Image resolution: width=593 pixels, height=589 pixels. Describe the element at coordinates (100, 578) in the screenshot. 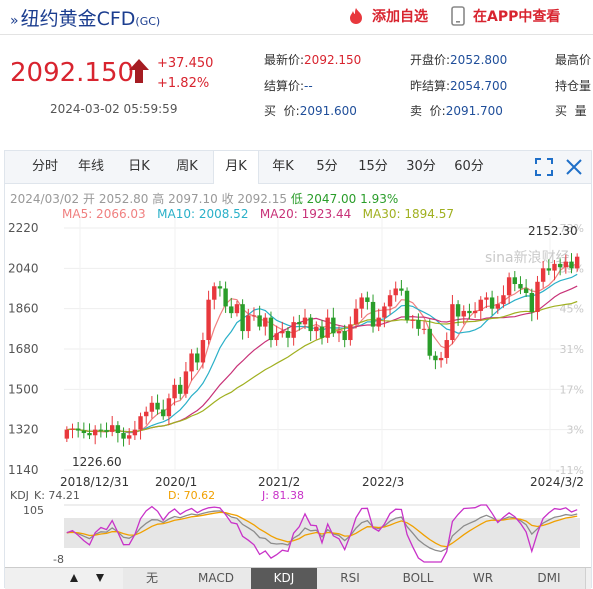

I see `scroll-down-icon` at that location.